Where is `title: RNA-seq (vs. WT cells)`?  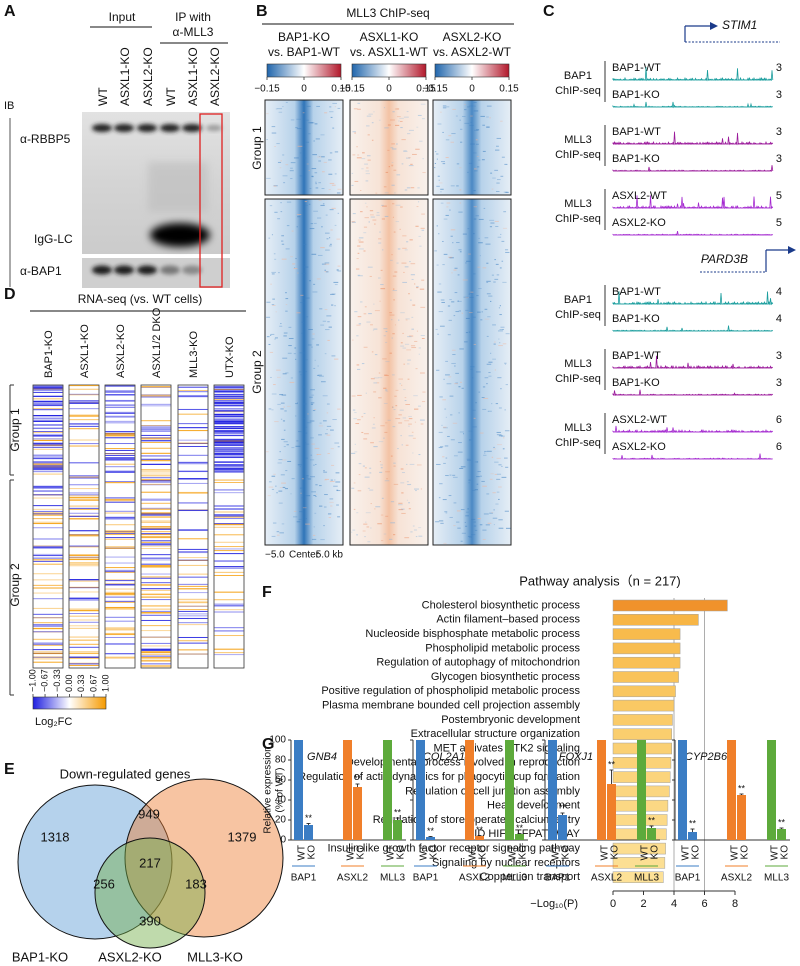
title: RNA-seq (vs. WT cells) is located at coordinates (140, 299).